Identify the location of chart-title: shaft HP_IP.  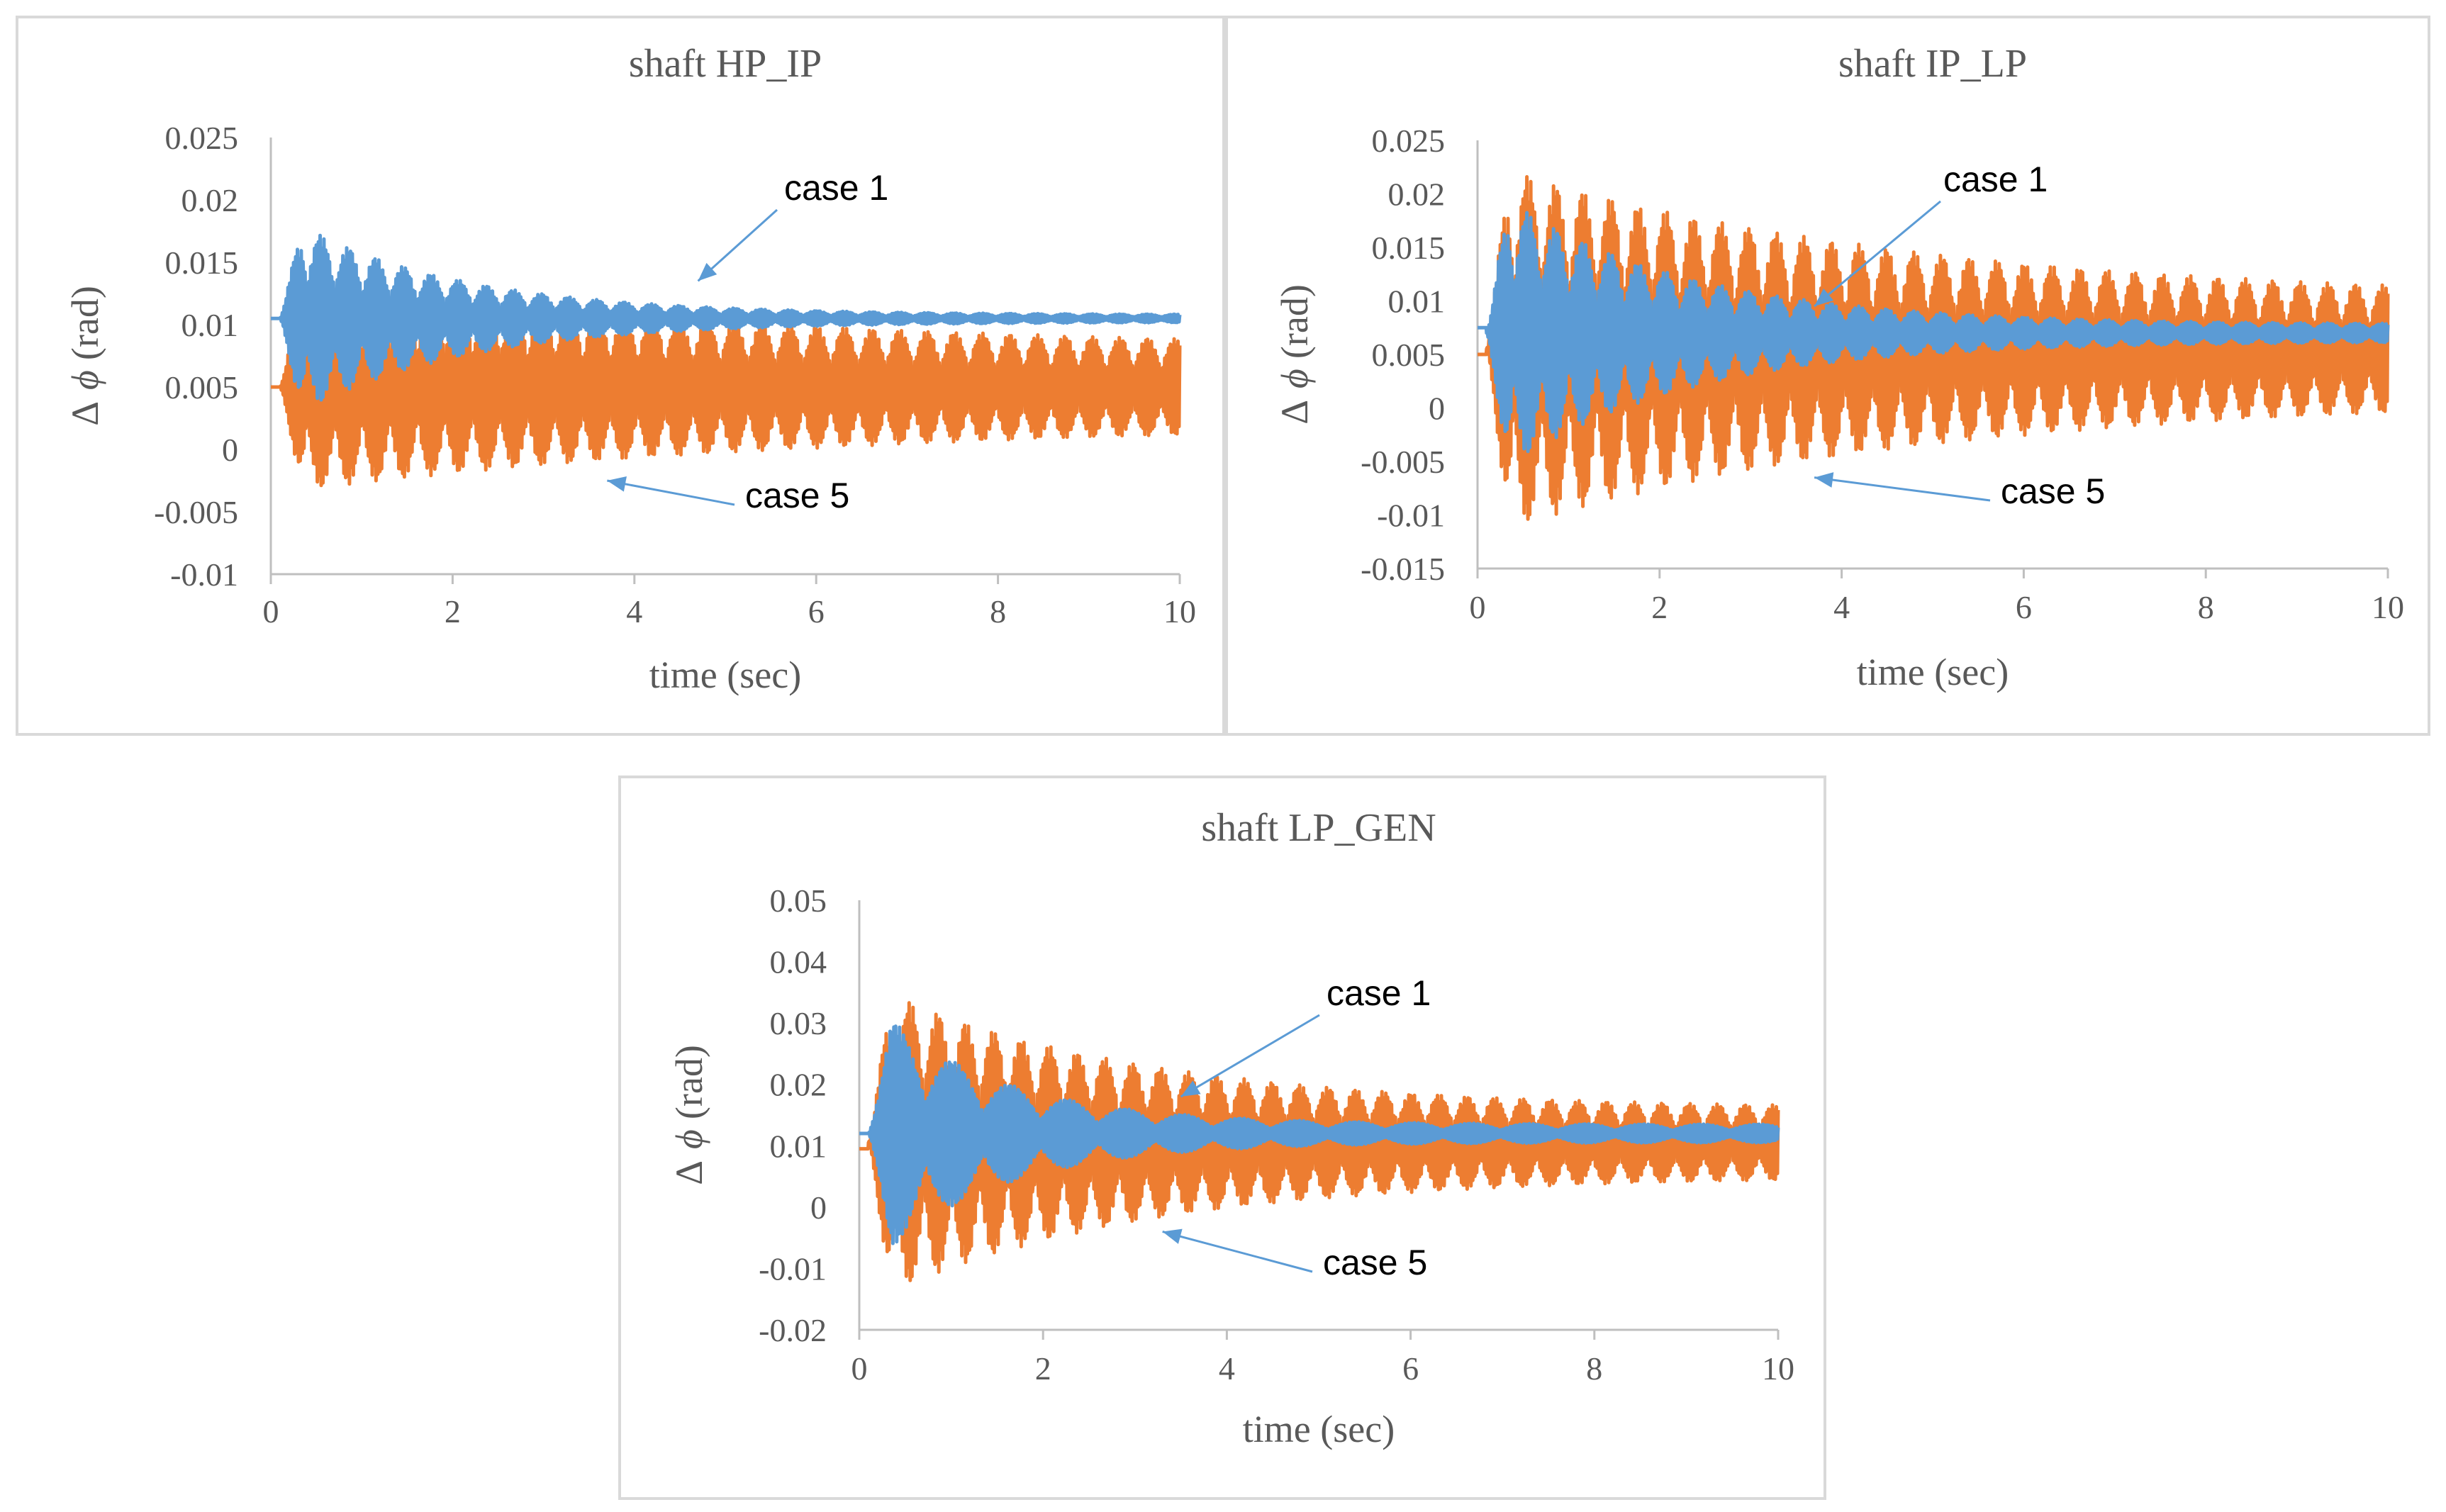
(725, 64).